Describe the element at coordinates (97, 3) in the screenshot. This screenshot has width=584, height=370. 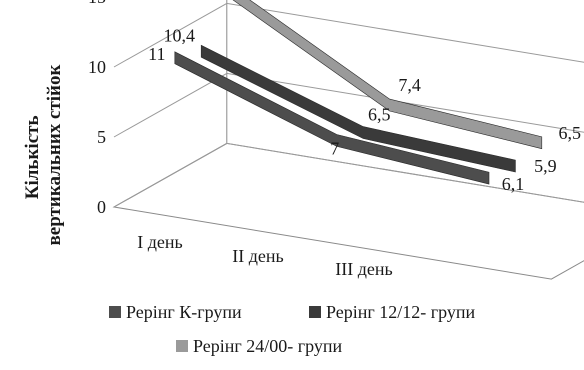
I see `y-tick-label-3: 15` at that location.